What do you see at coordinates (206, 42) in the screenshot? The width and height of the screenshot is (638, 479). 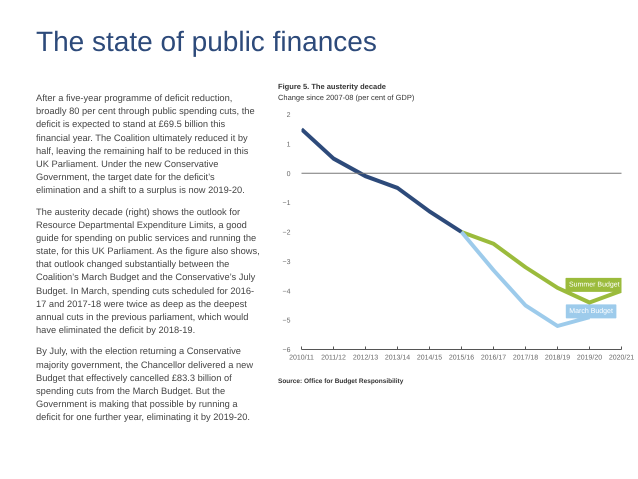 I see `text: The state of public finances` at bounding box center [206, 42].